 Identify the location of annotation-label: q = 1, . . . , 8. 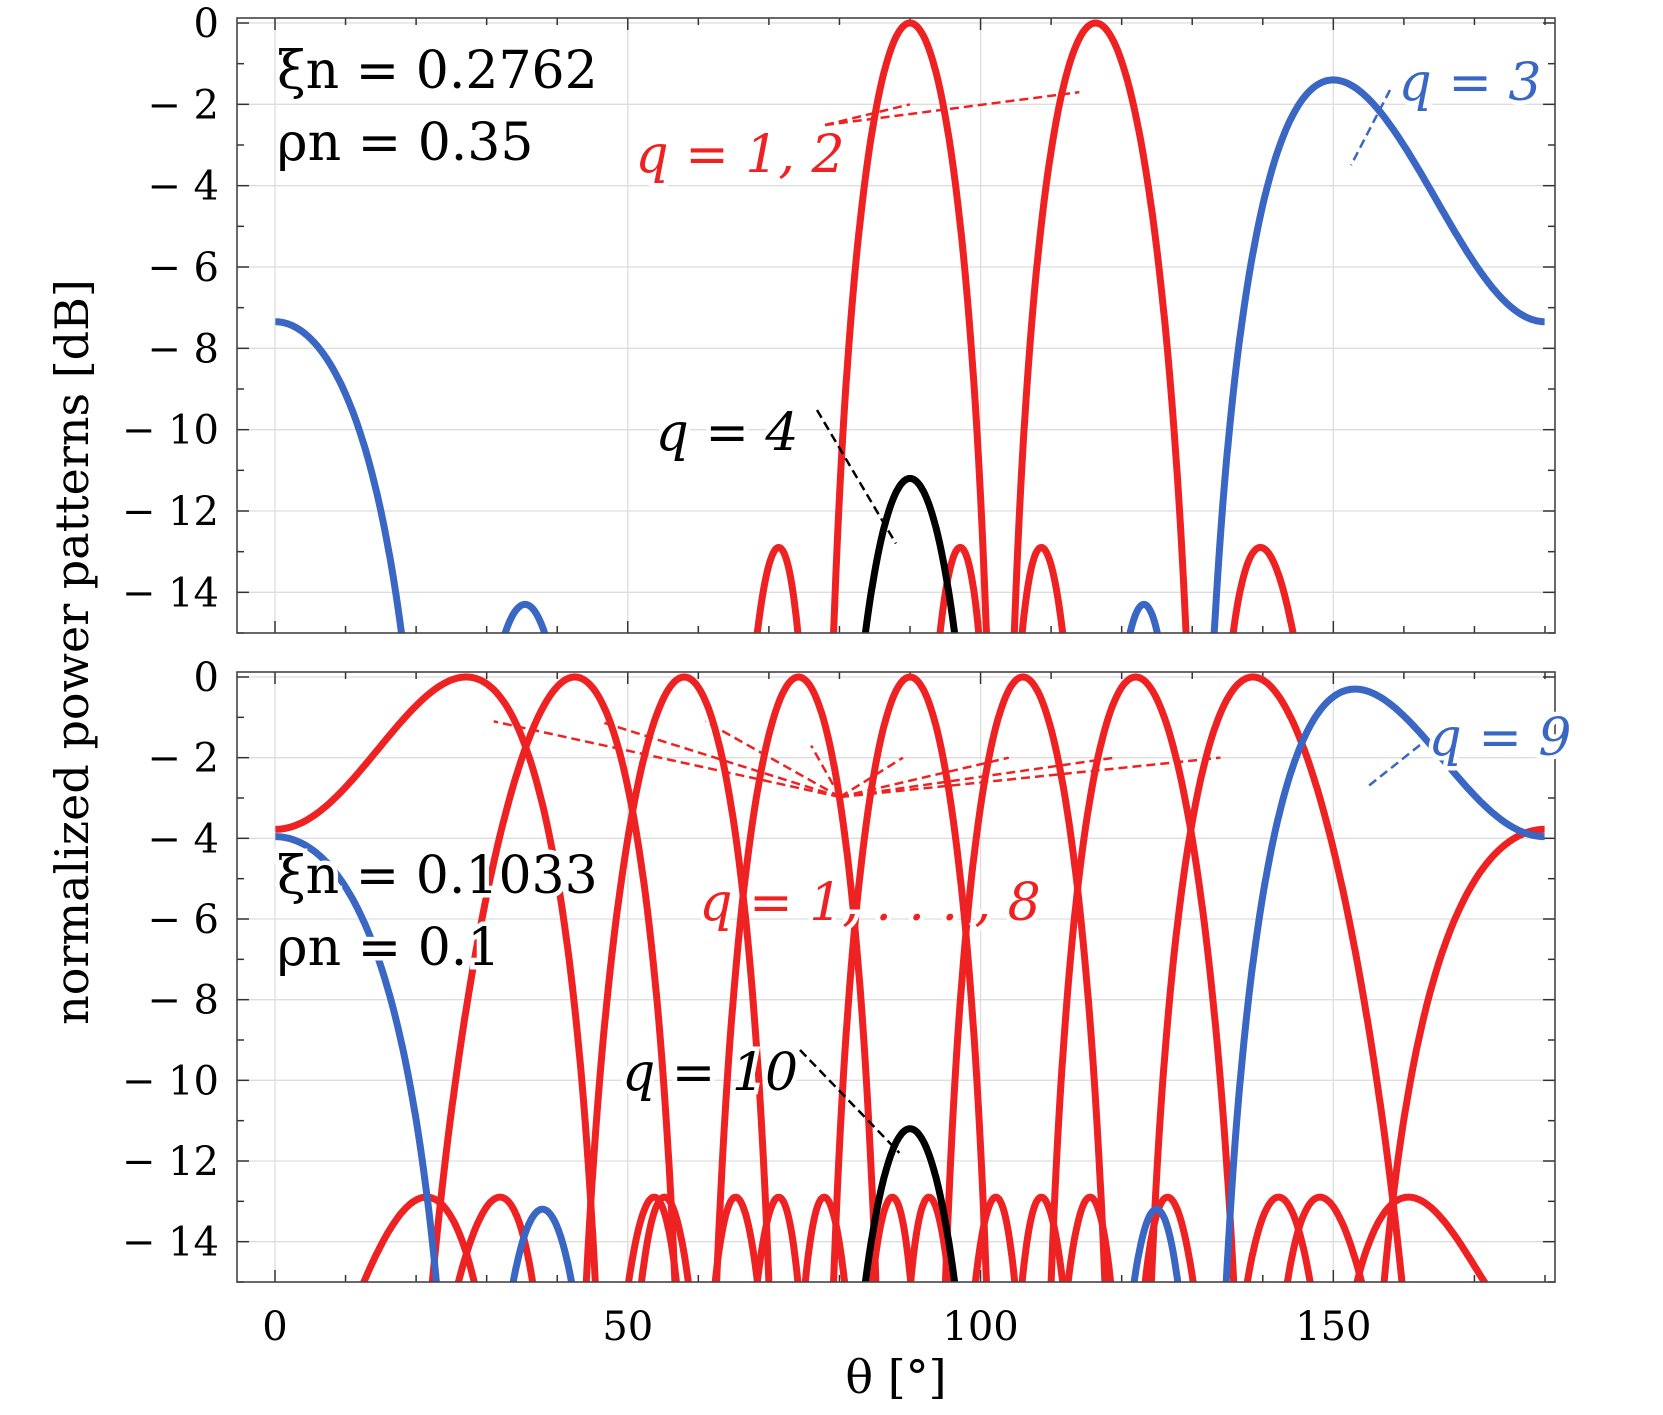
(869, 903).